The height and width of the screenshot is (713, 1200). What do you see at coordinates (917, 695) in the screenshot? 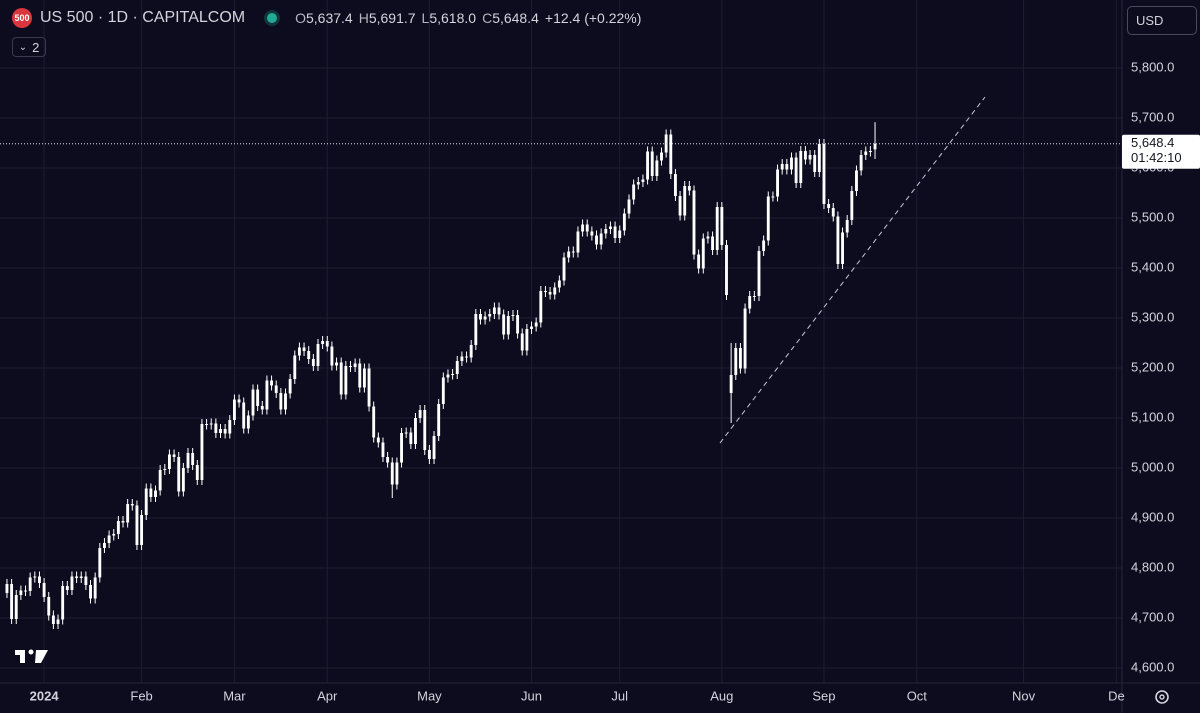
I see `x-tick-label: Oct` at bounding box center [917, 695].